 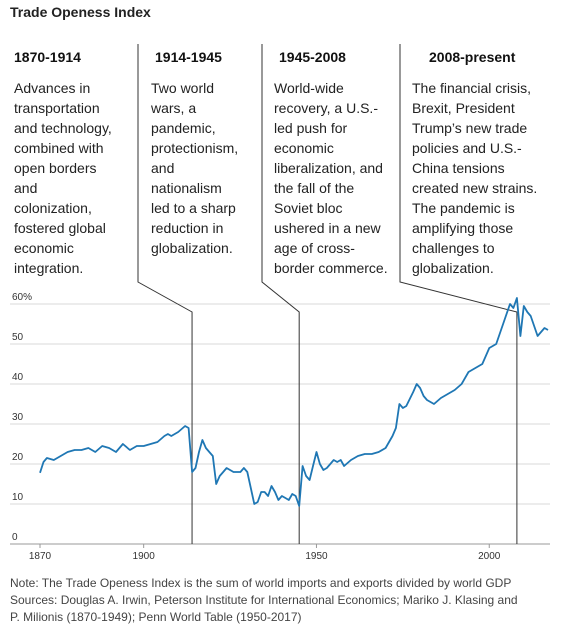 What do you see at coordinates (40, 556) in the screenshot?
I see `x-tick-label: 1870` at bounding box center [40, 556].